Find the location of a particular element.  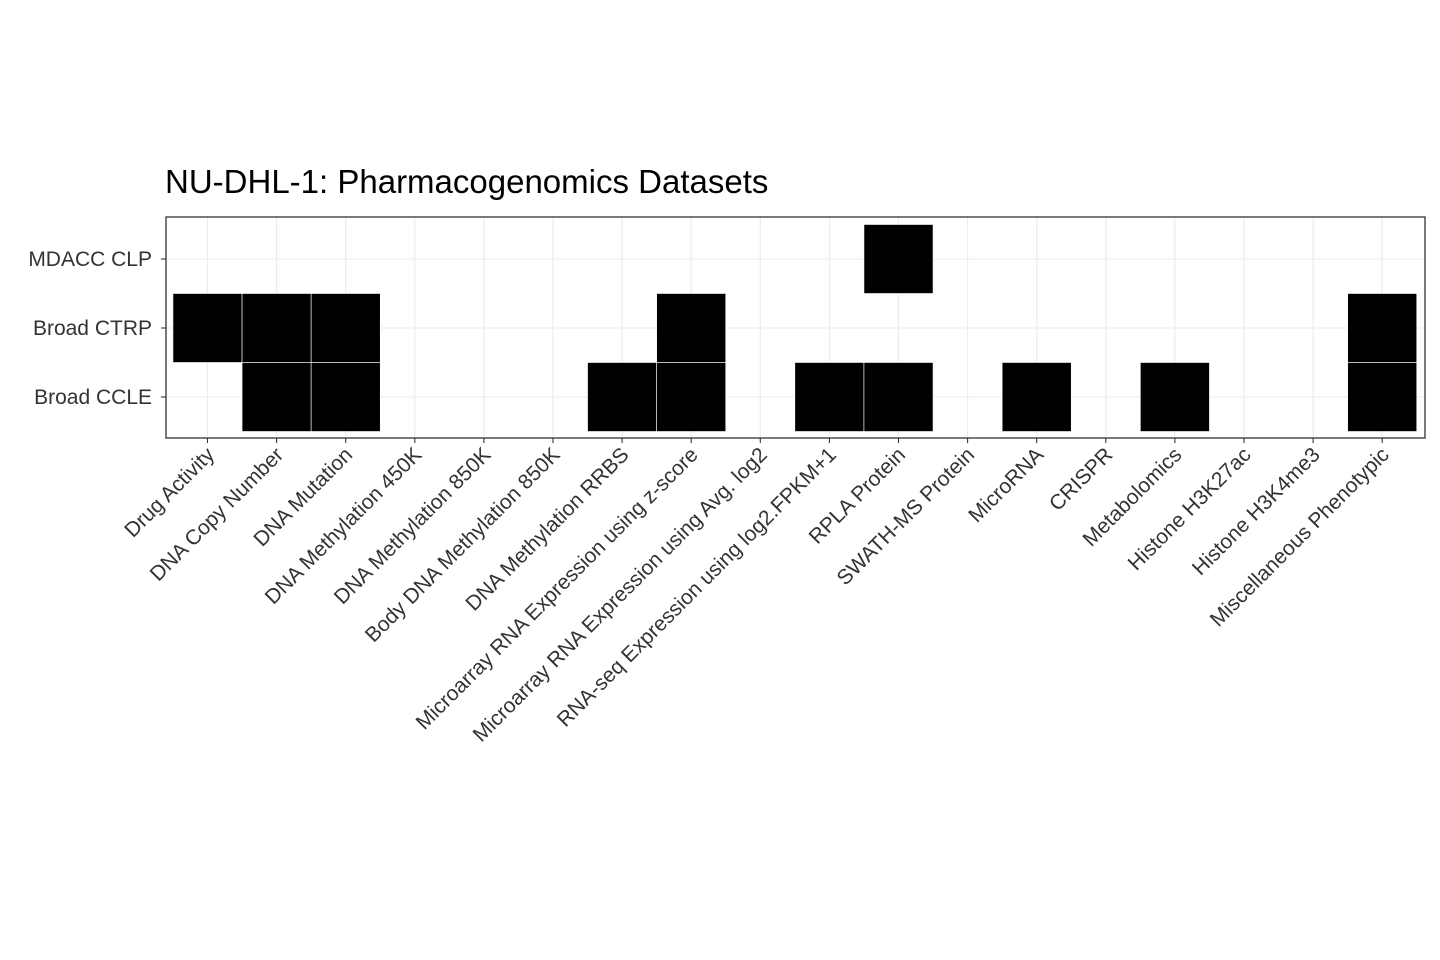

heatmap-cell-broad-ccle-microarray-rna-expression-using-z-score is located at coordinates (691, 397).